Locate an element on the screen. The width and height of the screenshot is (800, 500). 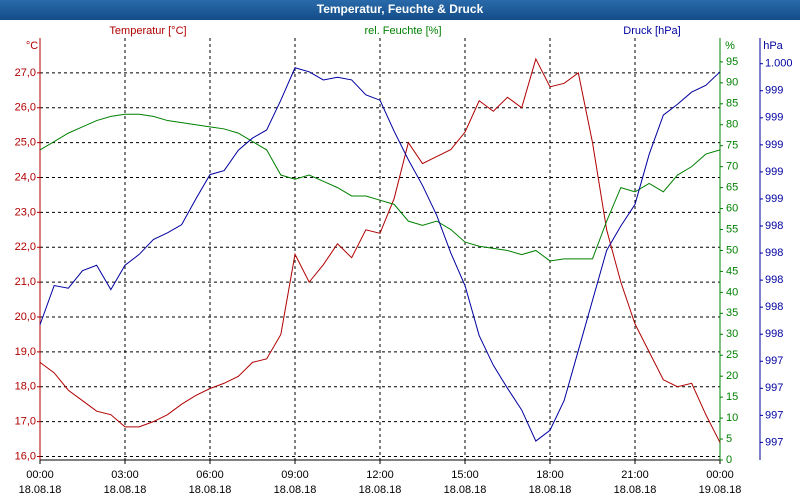
y2-tick-label: 10 is located at coordinates (732, 418).